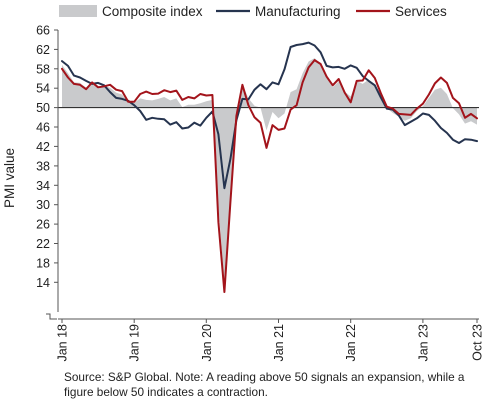 The image size is (490, 403). What do you see at coordinates (279, 343) in the screenshot?
I see `x-tick-label: Jan 21` at bounding box center [279, 343].